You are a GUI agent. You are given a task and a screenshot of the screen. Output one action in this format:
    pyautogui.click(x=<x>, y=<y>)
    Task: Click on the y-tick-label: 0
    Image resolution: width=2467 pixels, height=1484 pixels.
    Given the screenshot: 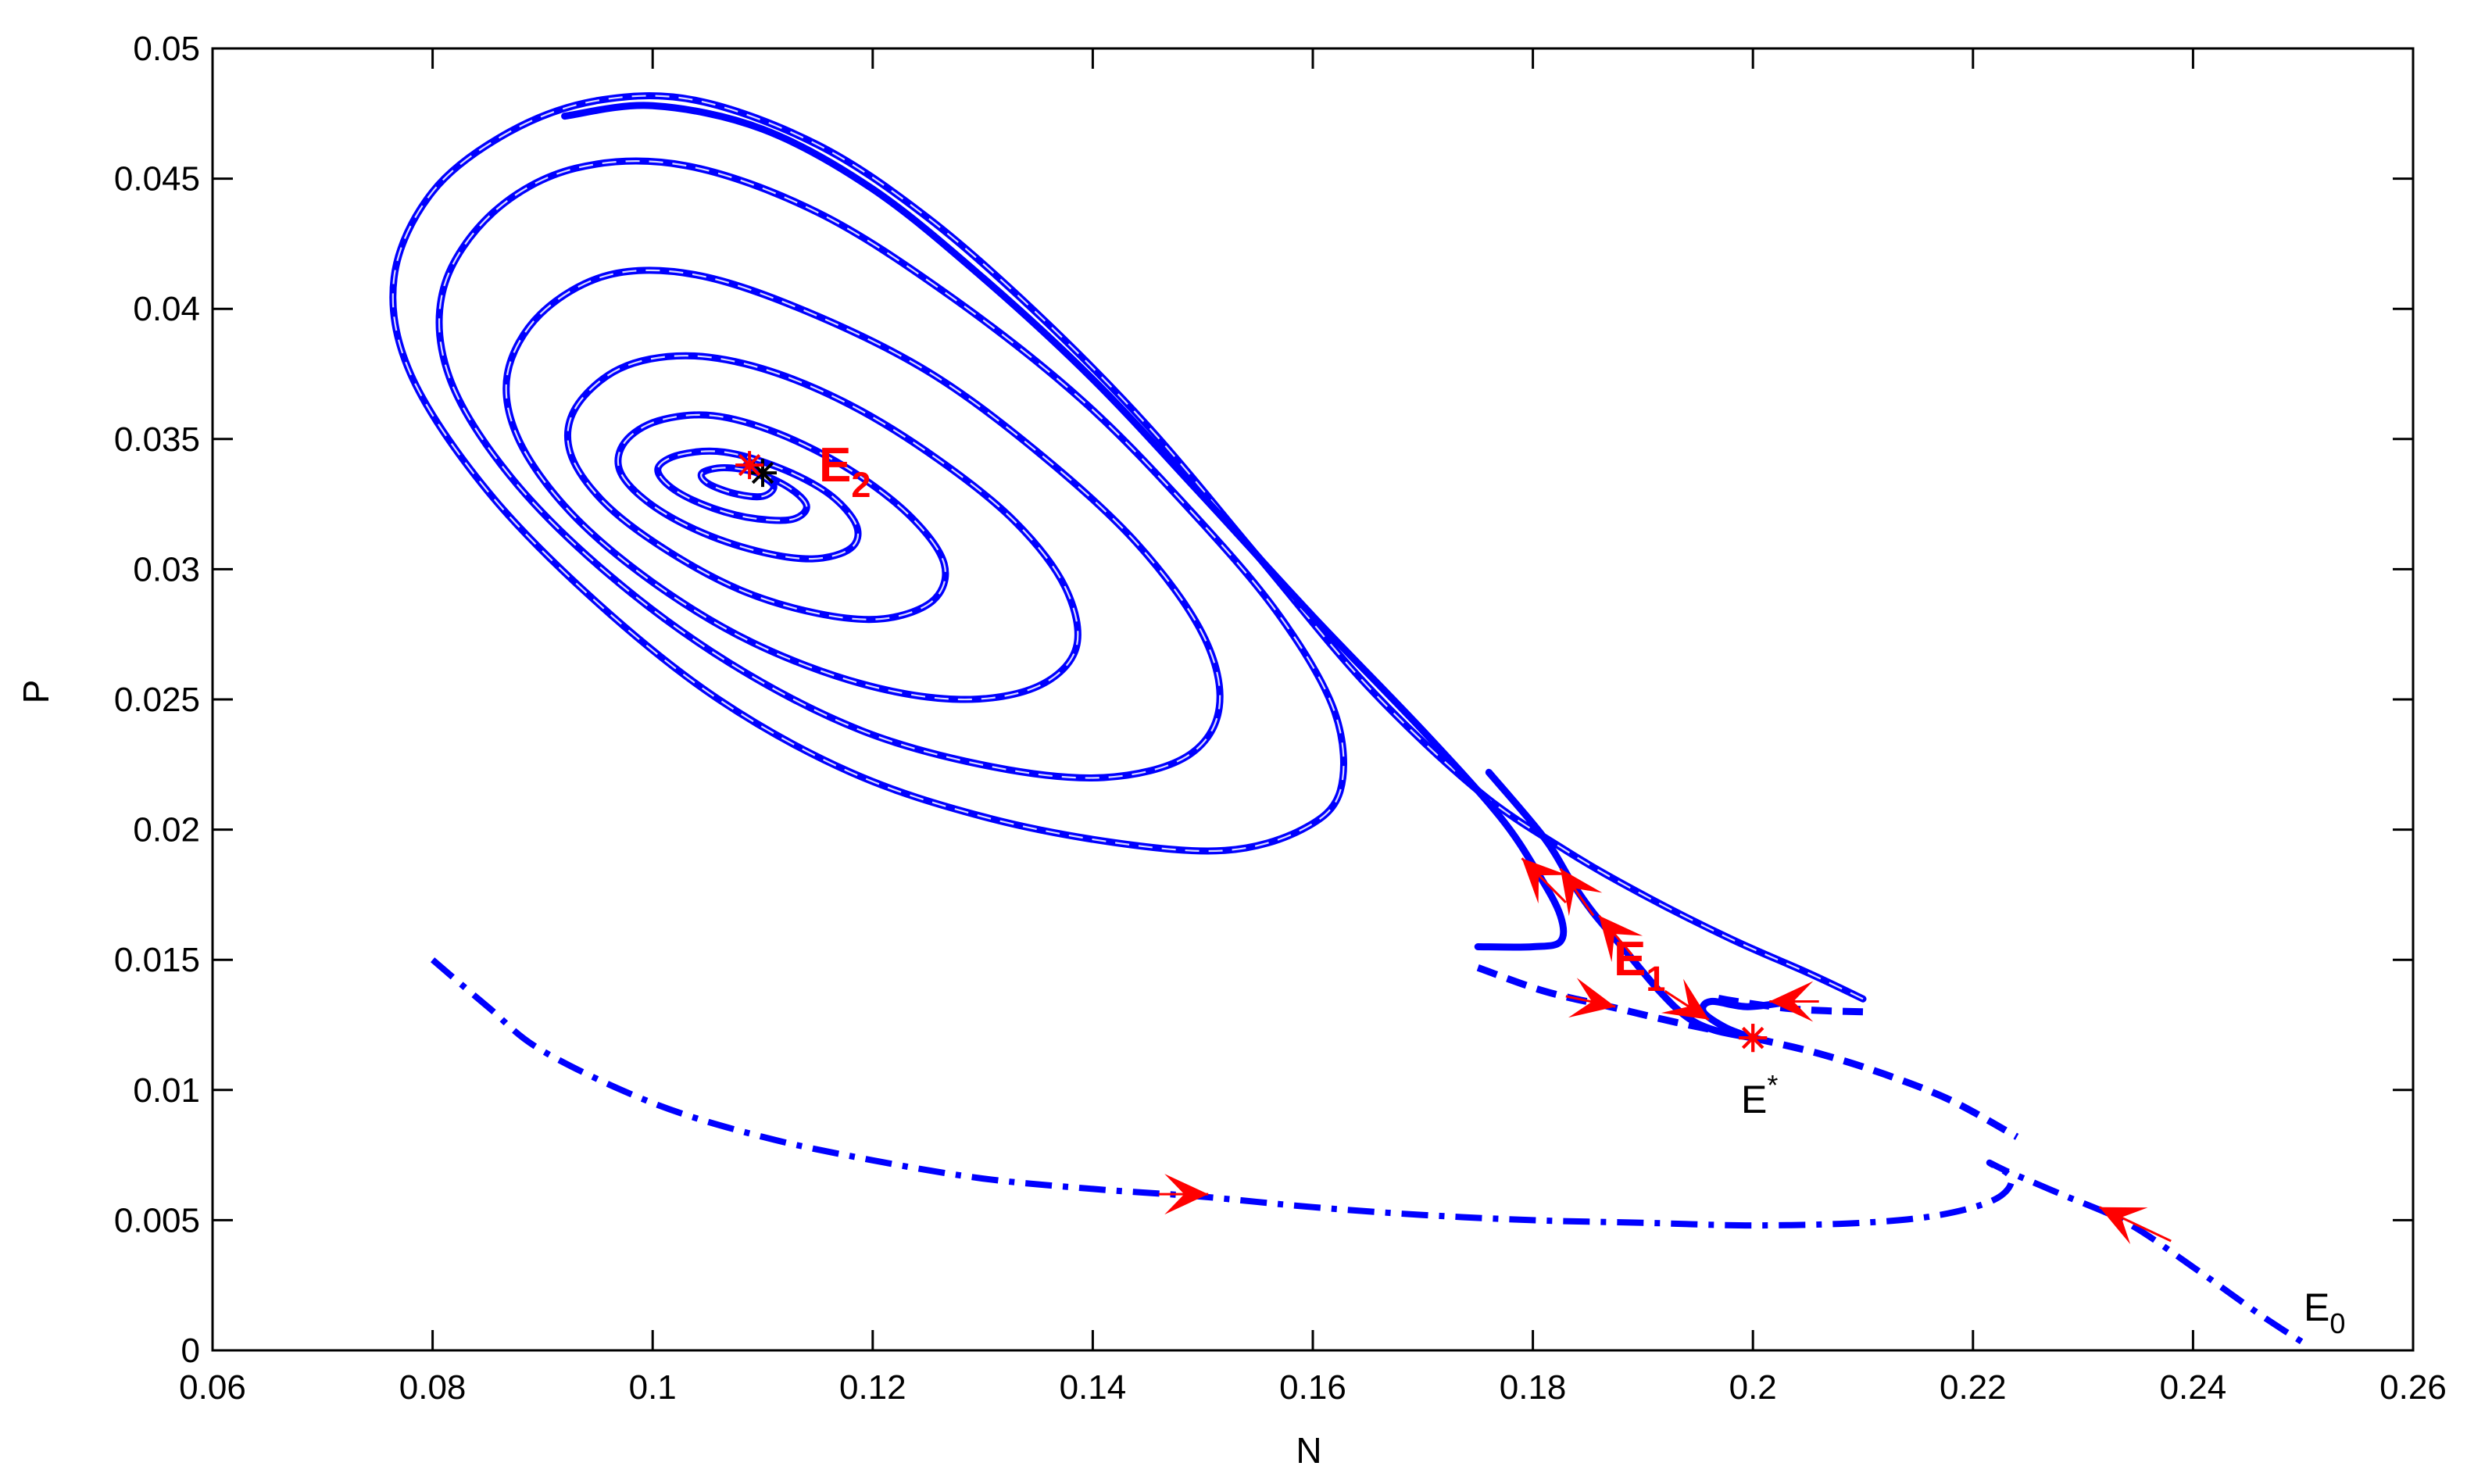 What is the action you would take?
    pyautogui.click(x=190, y=1351)
    